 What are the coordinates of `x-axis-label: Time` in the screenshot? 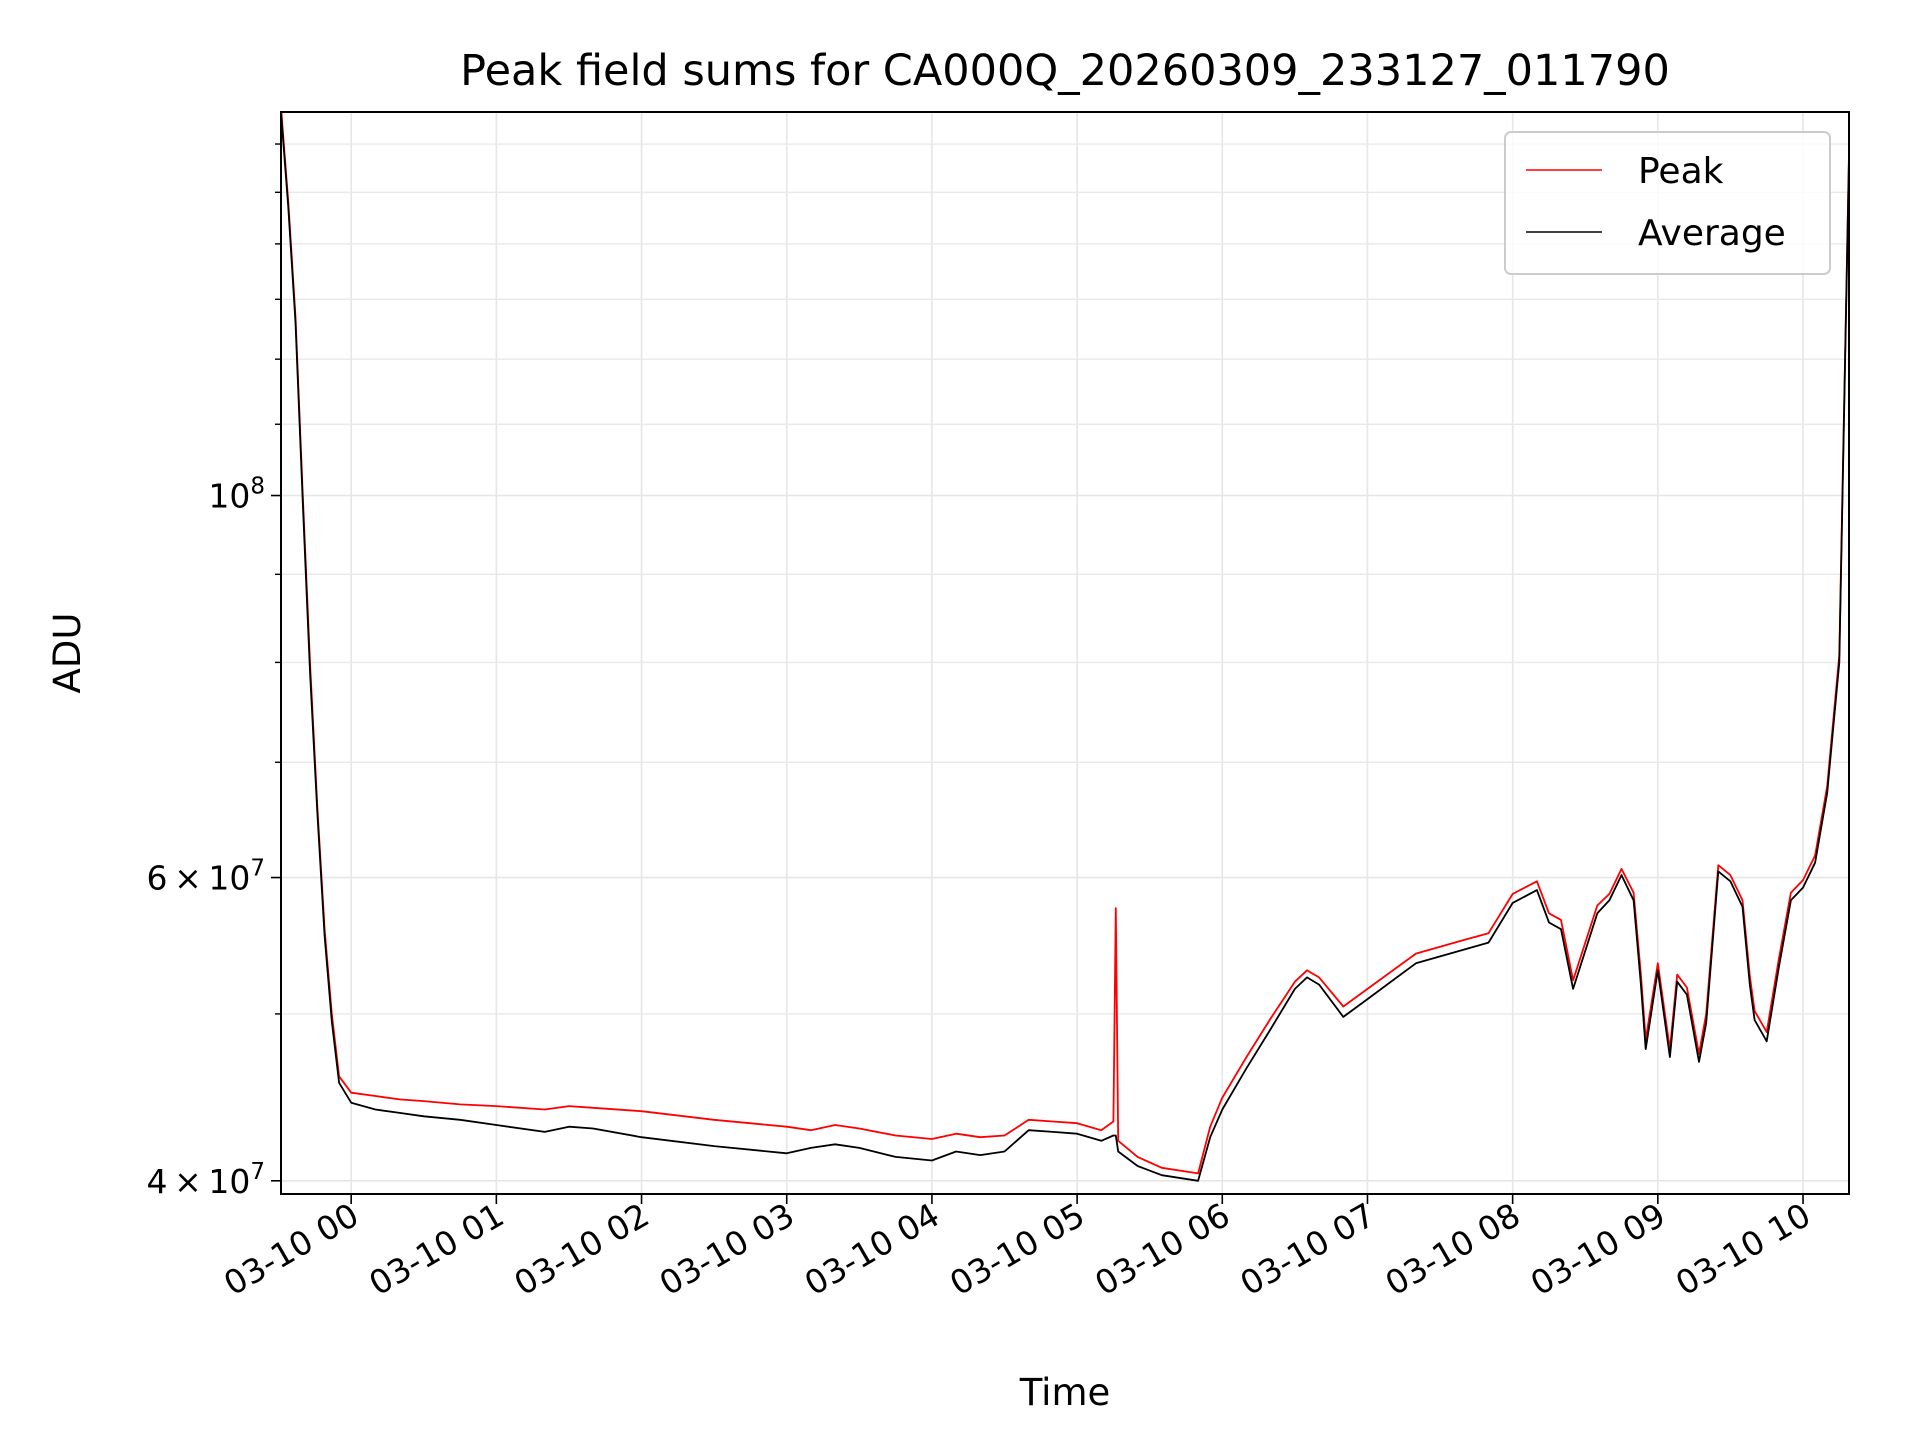 It's located at (1065, 1392).